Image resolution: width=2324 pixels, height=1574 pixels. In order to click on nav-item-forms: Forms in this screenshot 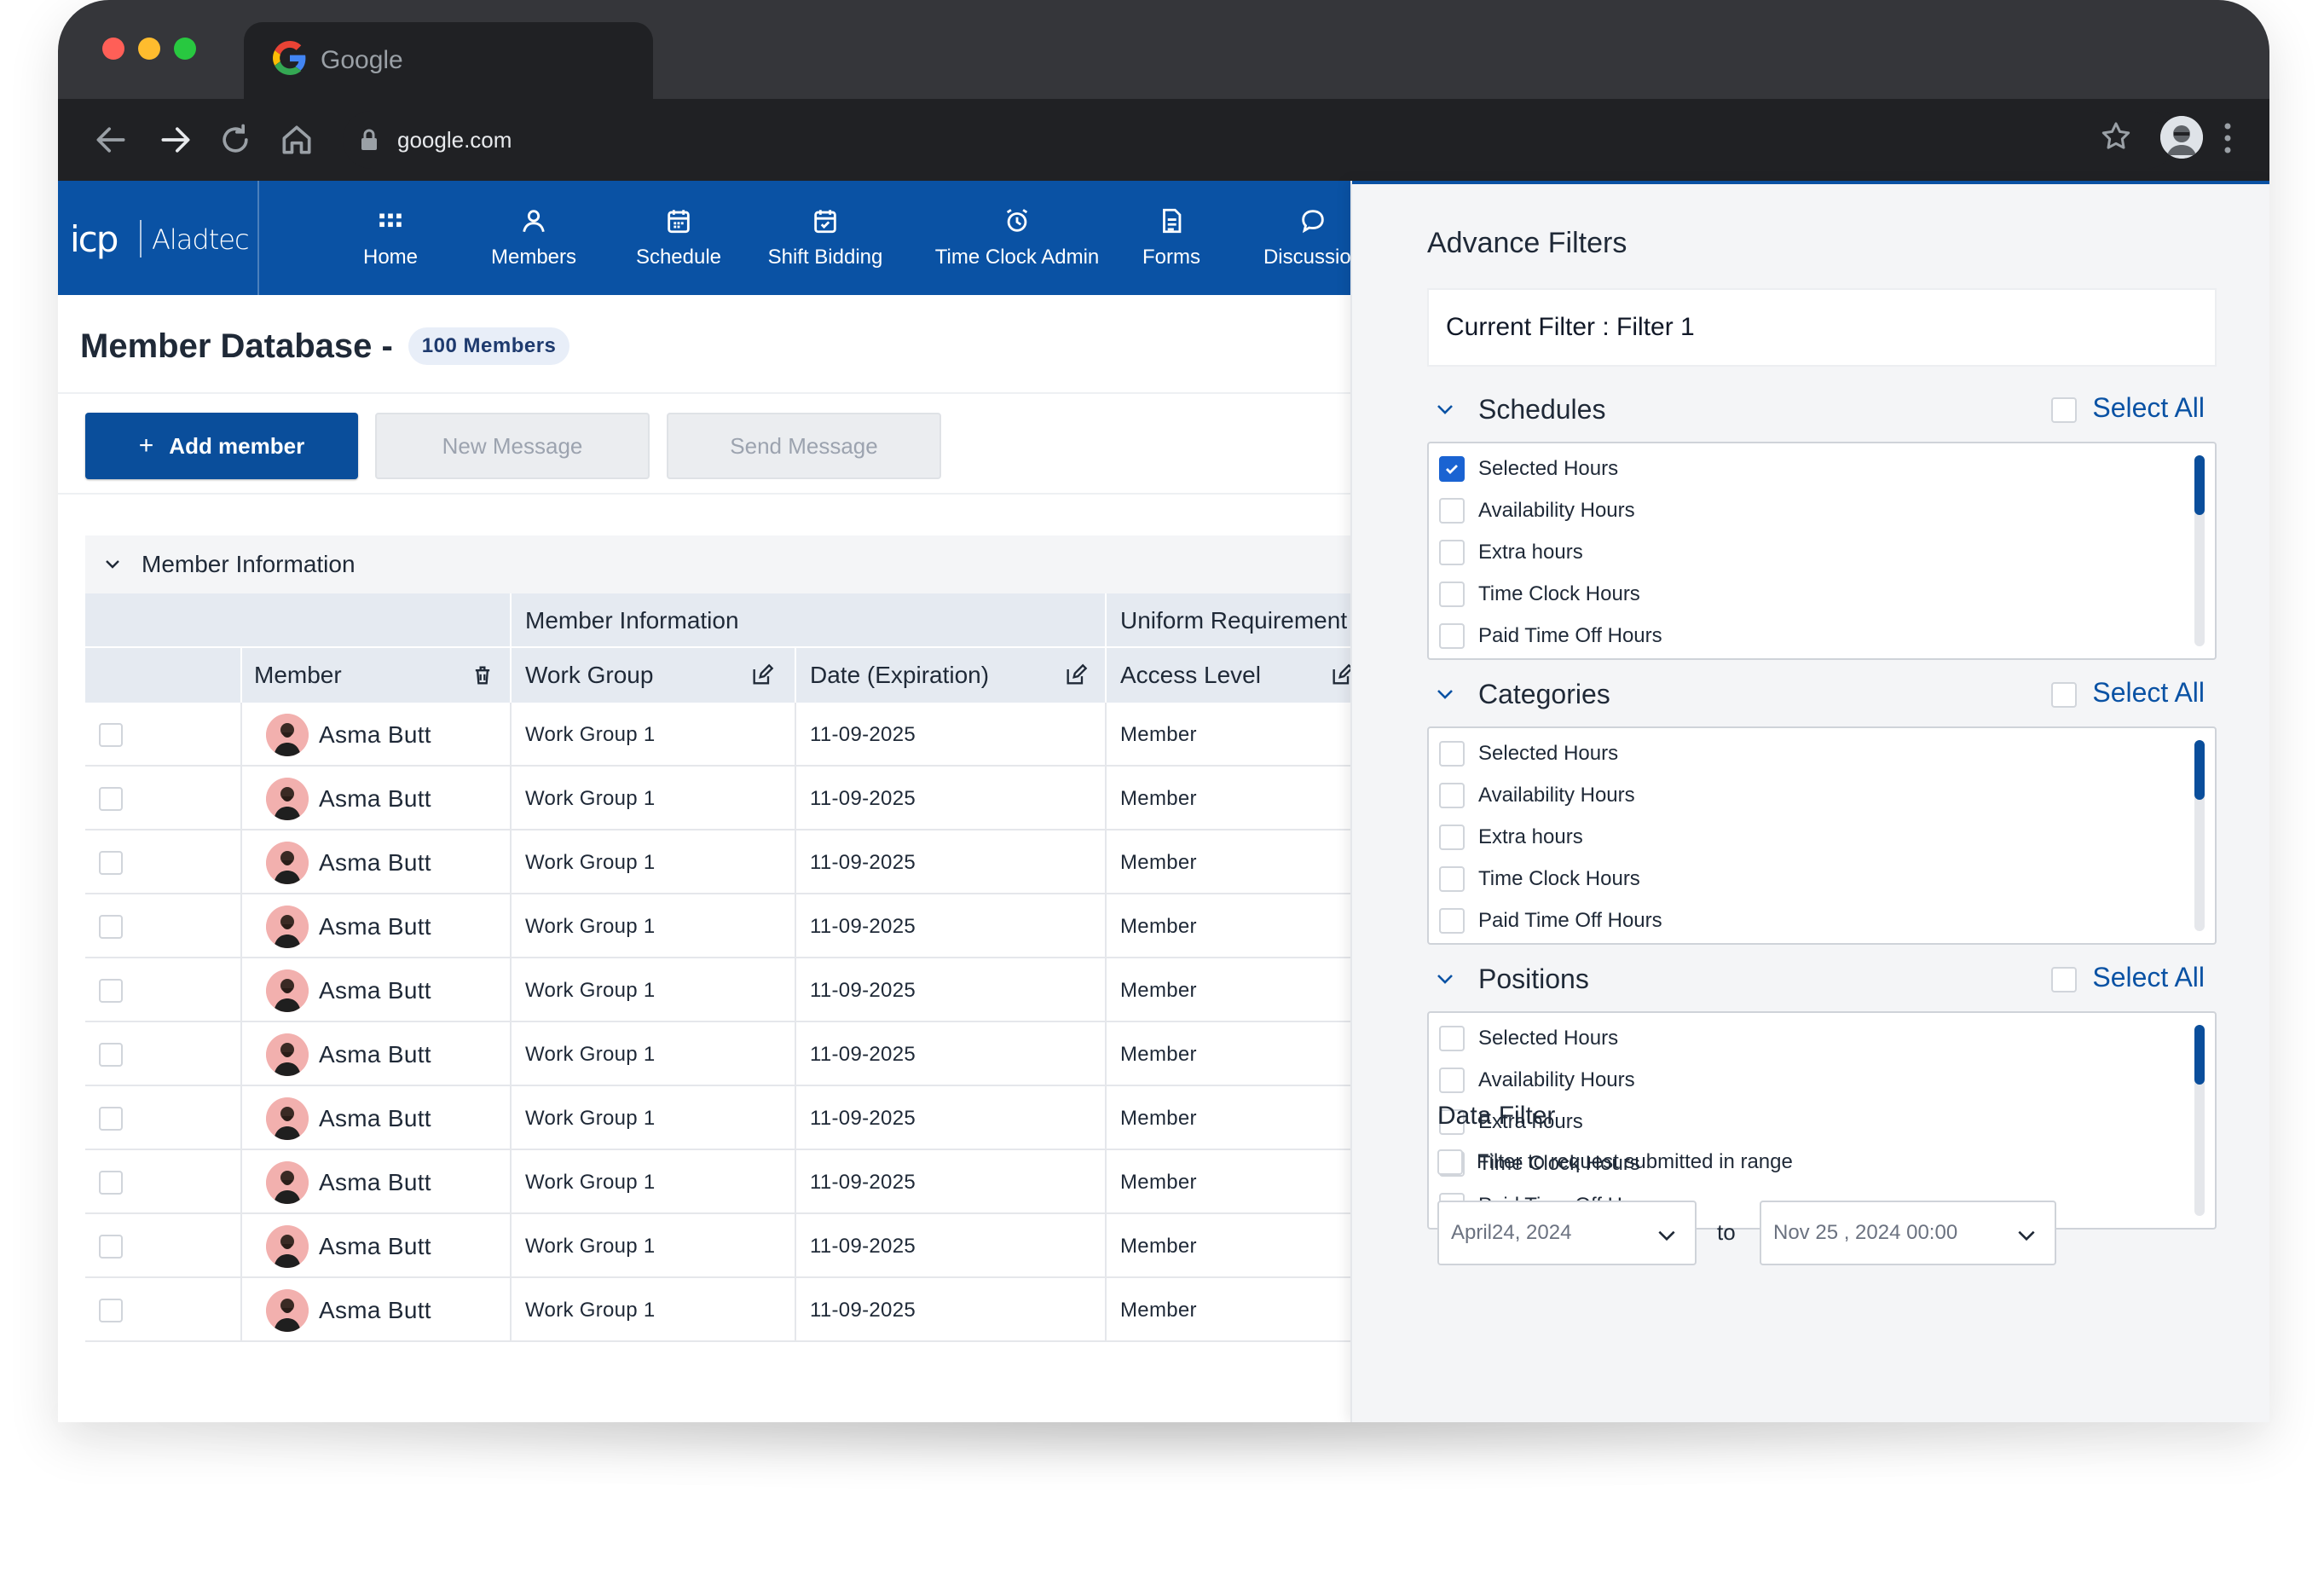, I will do `click(1171, 238)`.